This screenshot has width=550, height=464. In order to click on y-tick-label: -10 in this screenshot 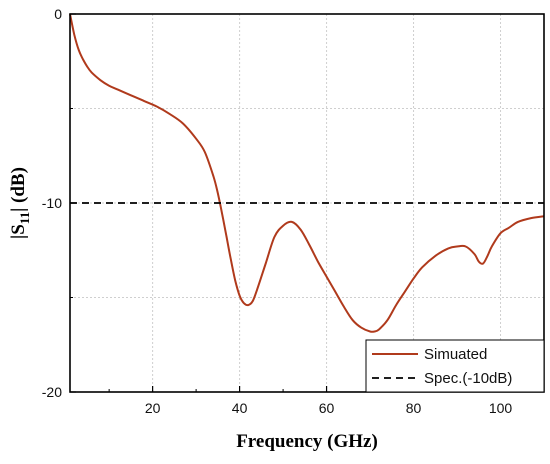, I will do `click(52, 203)`.